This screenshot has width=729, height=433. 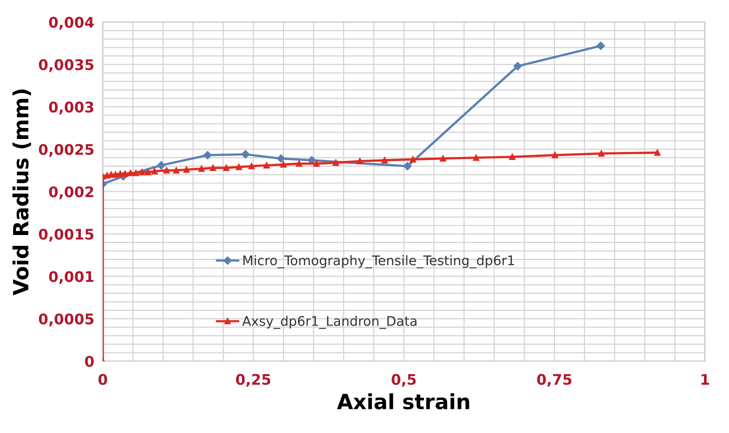 I want to click on x-tick-label: 0,75, so click(x=554, y=380).